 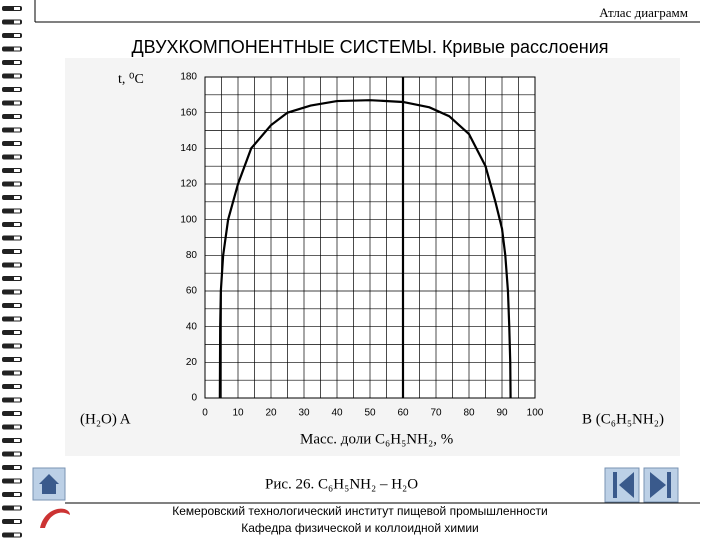 What do you see at coordinates (188, 77) in the screenshot?
I see `y-tick-label: 180` at bounding box center [188, 77].